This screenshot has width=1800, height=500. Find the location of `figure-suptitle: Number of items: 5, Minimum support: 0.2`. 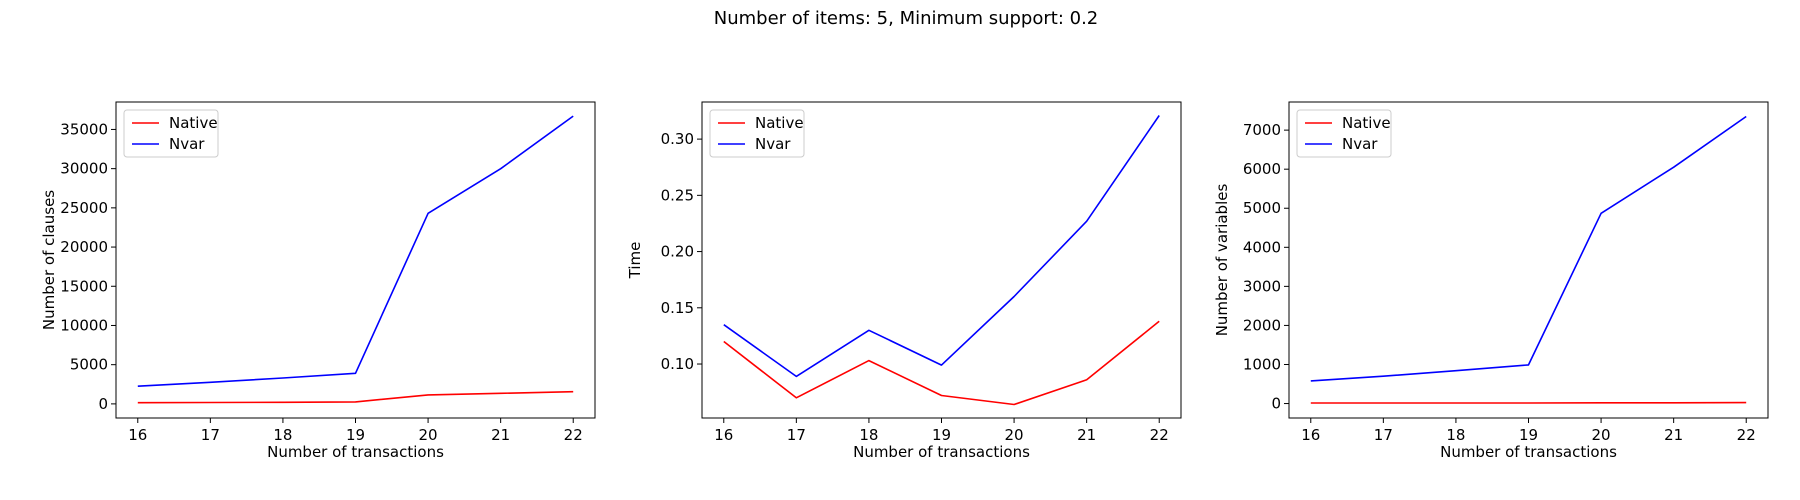

figure-suptitle: Number of items: 5, Minimum support: 0.2 is located at coordinates (906, 18).